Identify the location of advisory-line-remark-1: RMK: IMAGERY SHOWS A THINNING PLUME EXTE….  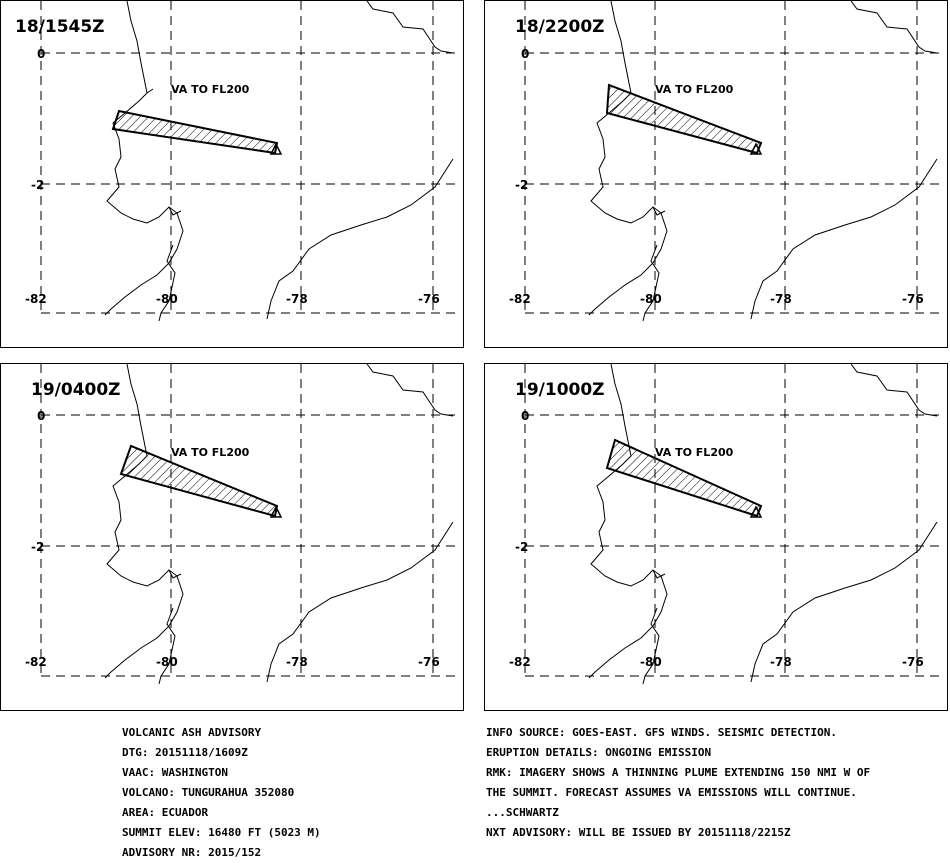
(678, 772).